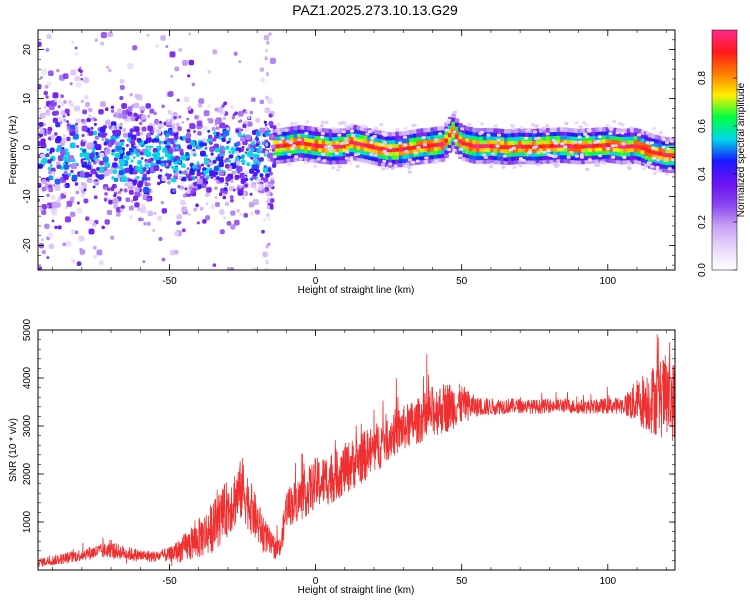 Image resolution: width=750 pixels, height=600 pixels. What do you see at coordinates (27, 245) in the screenshot?
I see `spectrogram-y-tick-label: -20` at bounding box center [27, 245].